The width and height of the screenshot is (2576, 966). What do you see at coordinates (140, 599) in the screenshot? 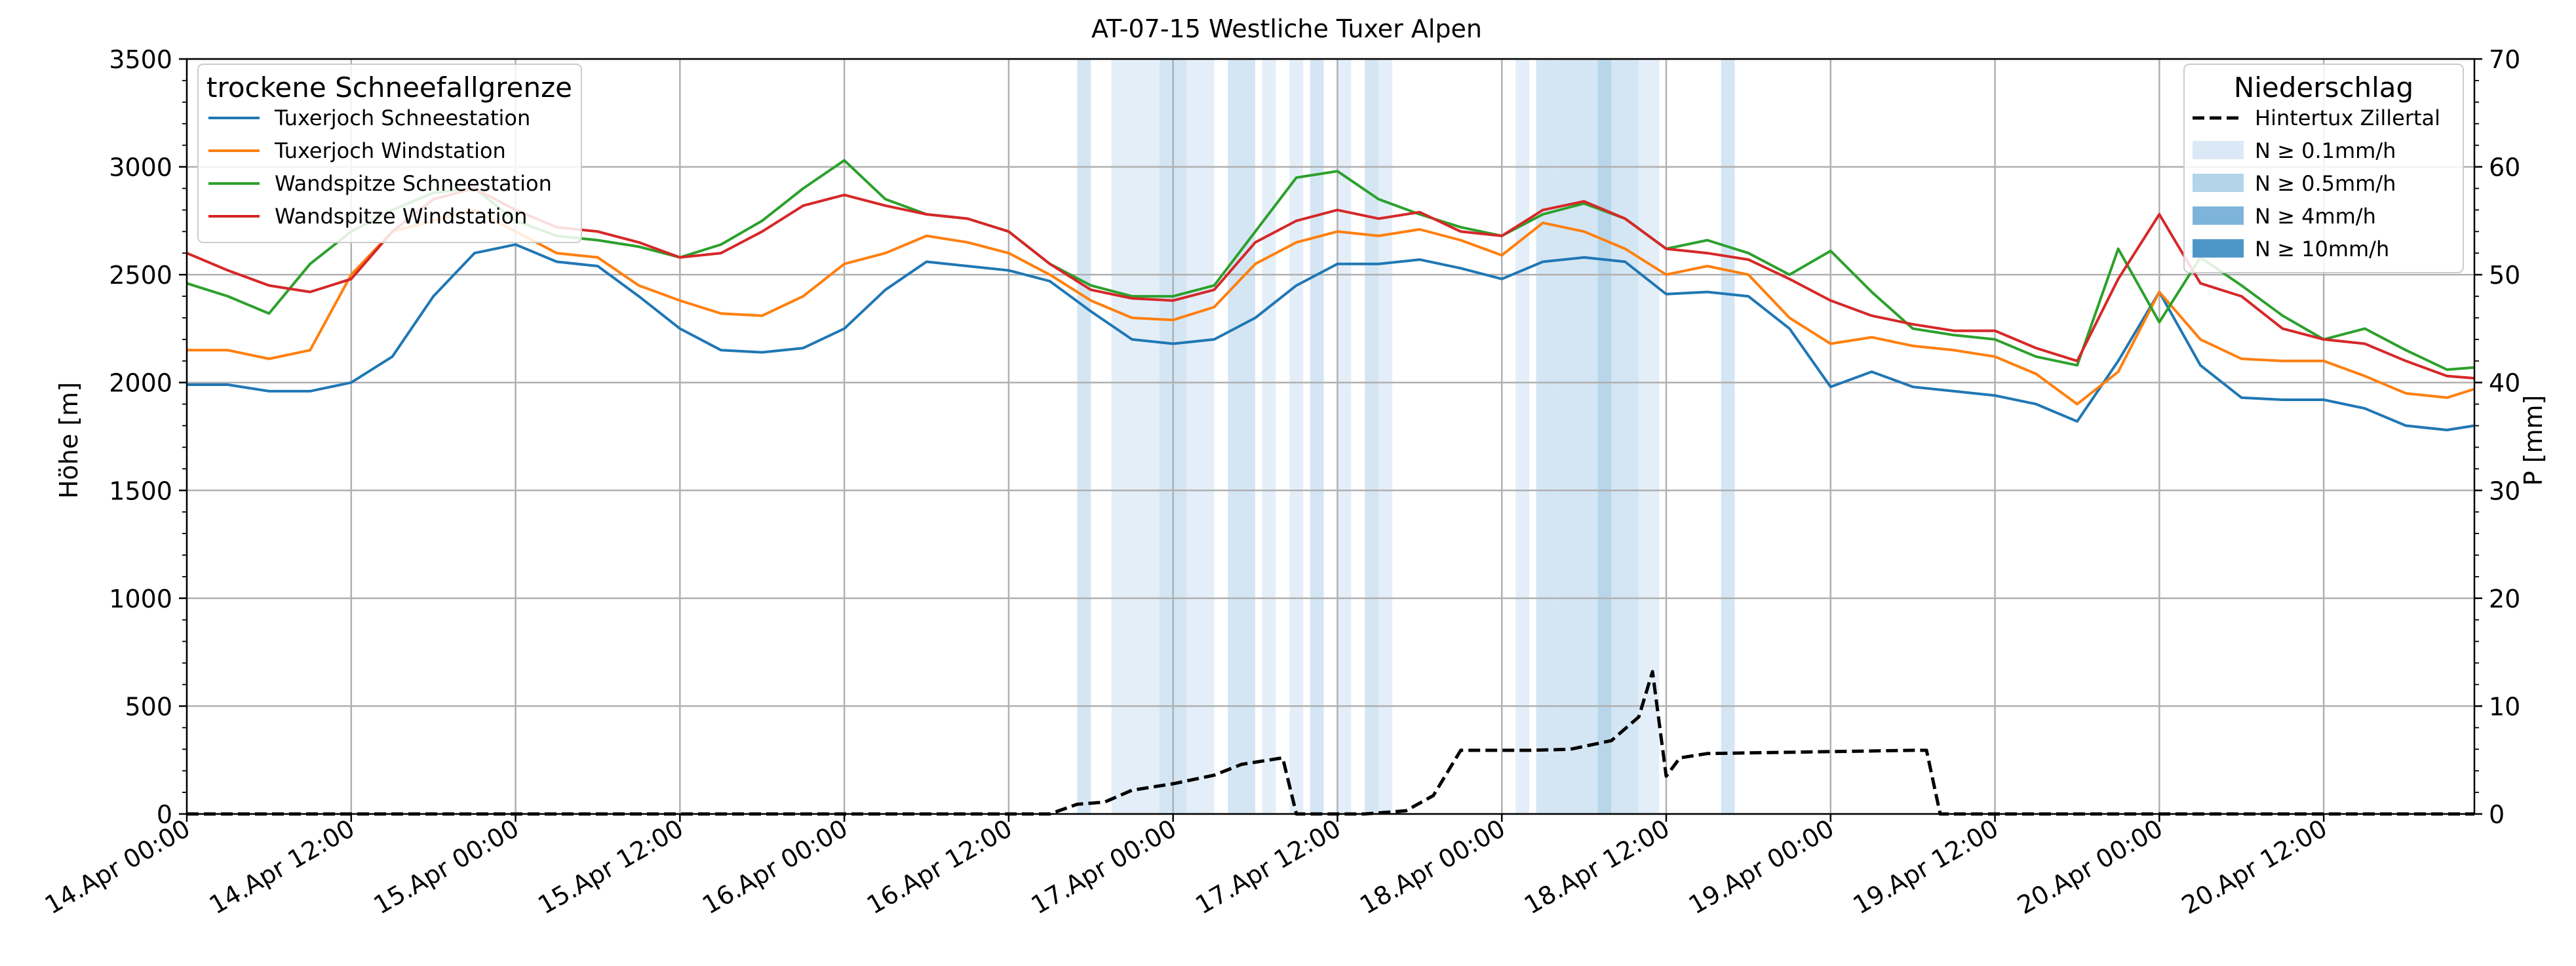
I see `y-left-tick-label: 1000` at bounding box center [140, 599].